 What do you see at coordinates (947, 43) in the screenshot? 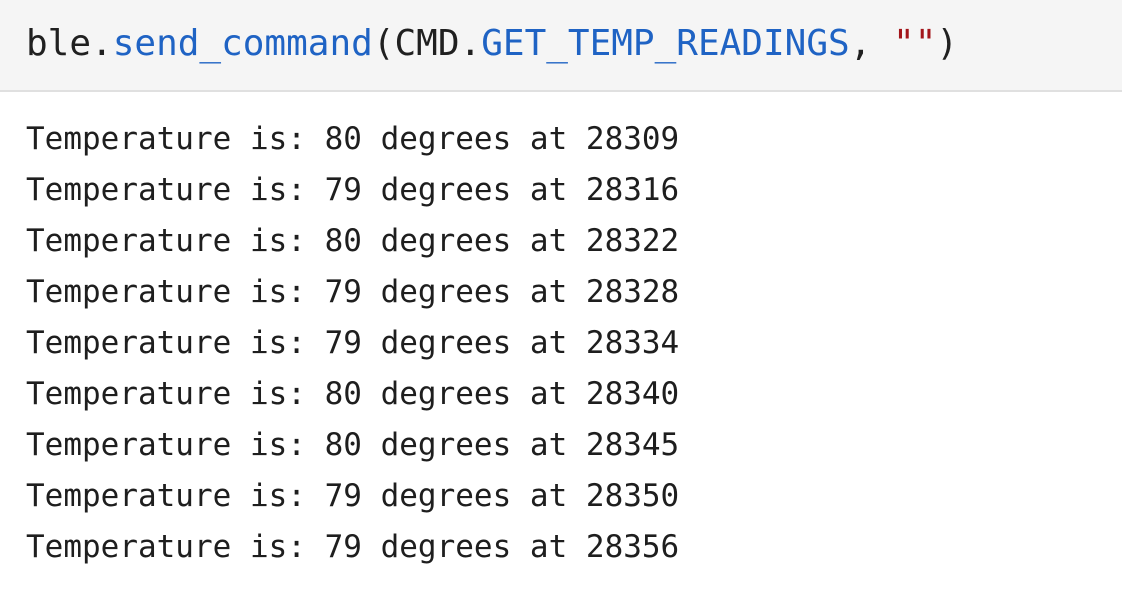
I see `code-token-paren-close: )` at bounding box center [947, 43].